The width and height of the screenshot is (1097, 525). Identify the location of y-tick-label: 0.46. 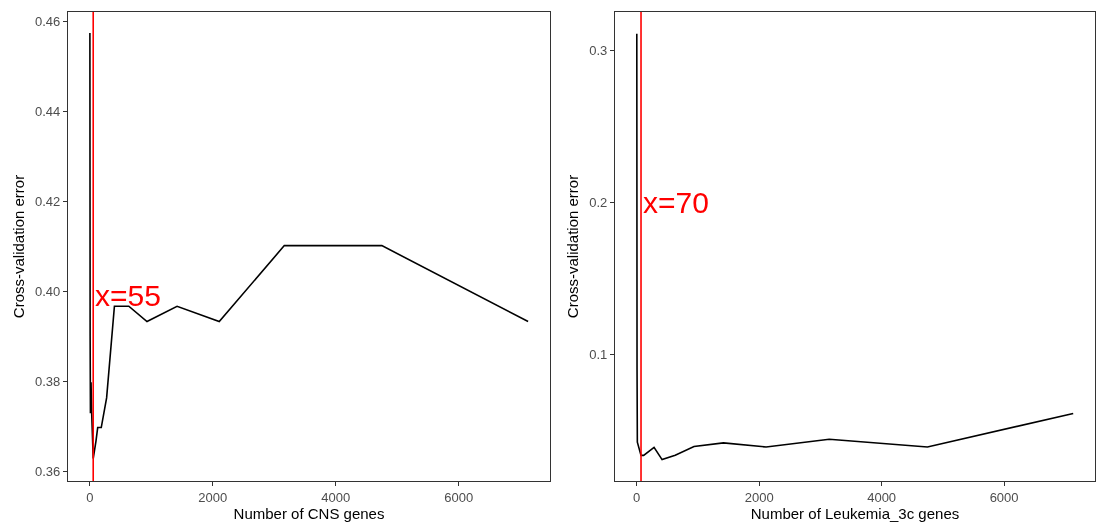
(47, 22).